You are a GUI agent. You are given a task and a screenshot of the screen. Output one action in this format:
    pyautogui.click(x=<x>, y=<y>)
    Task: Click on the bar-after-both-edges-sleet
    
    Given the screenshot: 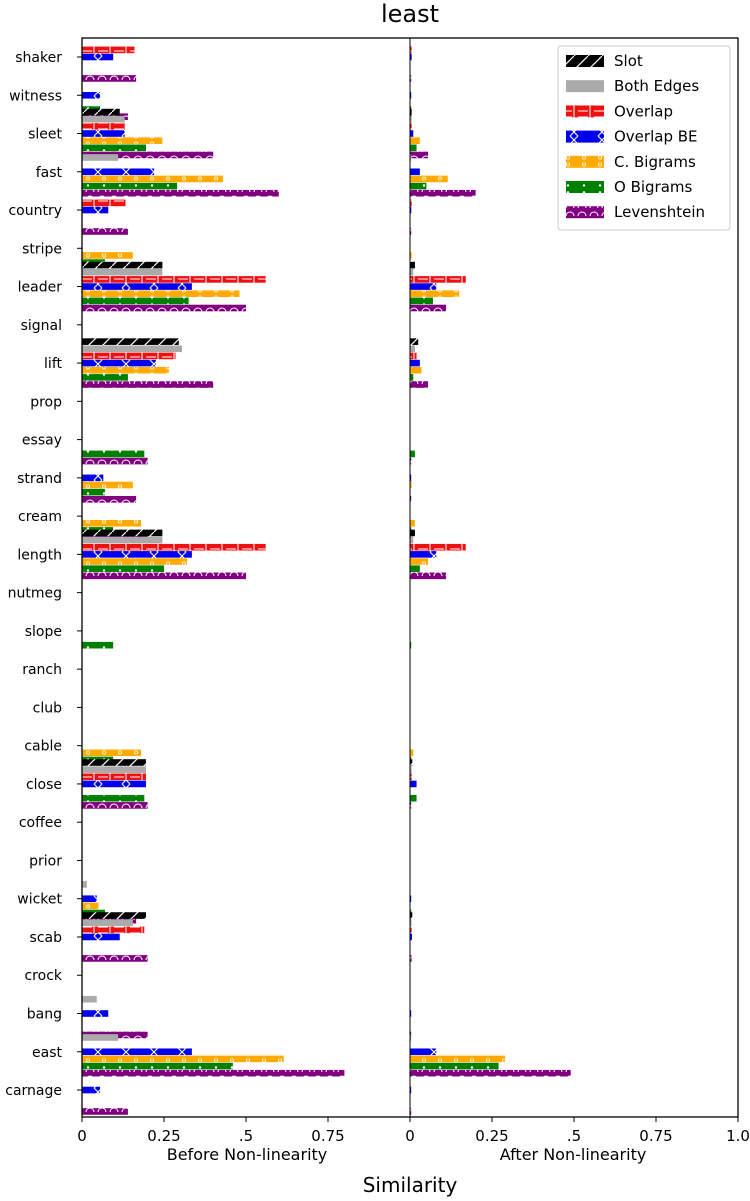 What is the action you would take?
    pyautogui.click(x=411, y=119)
    